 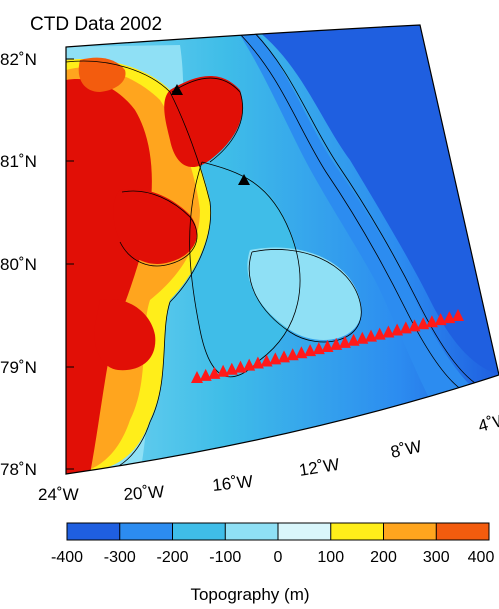 What do you see at coordinates (109, 276) in the screenshot?
I see `land-red-west` at bounding box center [109, 276].